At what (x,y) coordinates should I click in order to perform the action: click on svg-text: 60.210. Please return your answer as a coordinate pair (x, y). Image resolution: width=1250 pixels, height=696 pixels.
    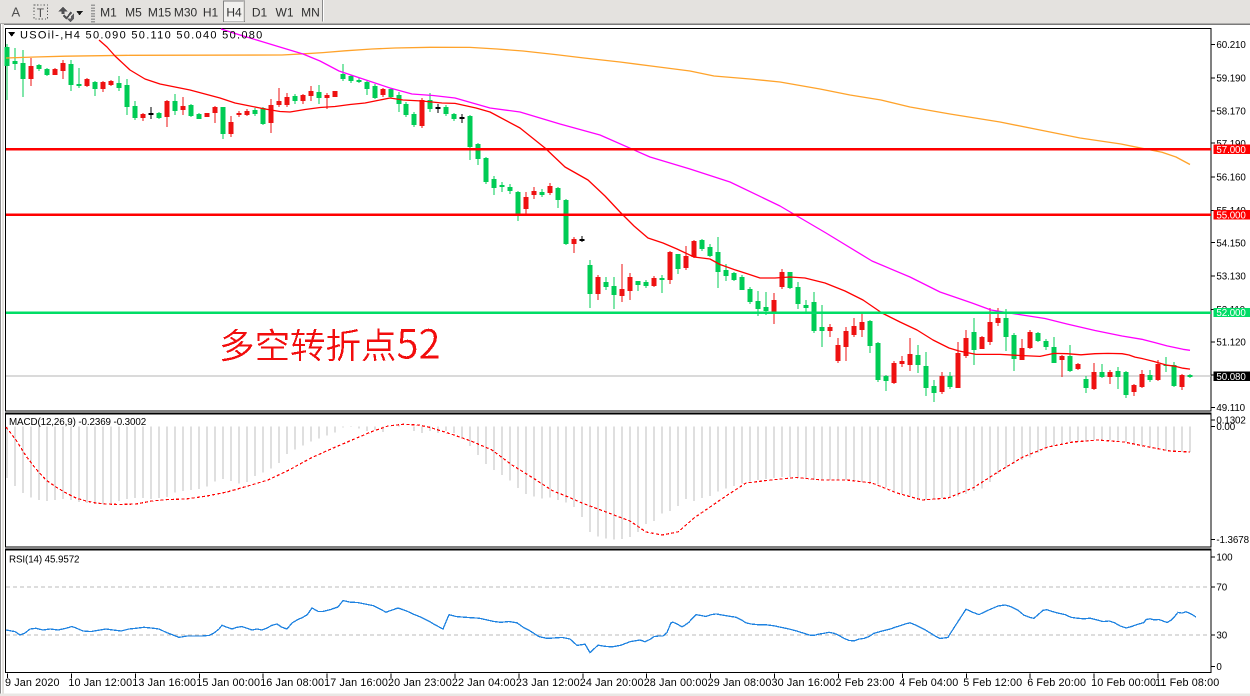
    Looking at the image, I should click on (1231, 45).